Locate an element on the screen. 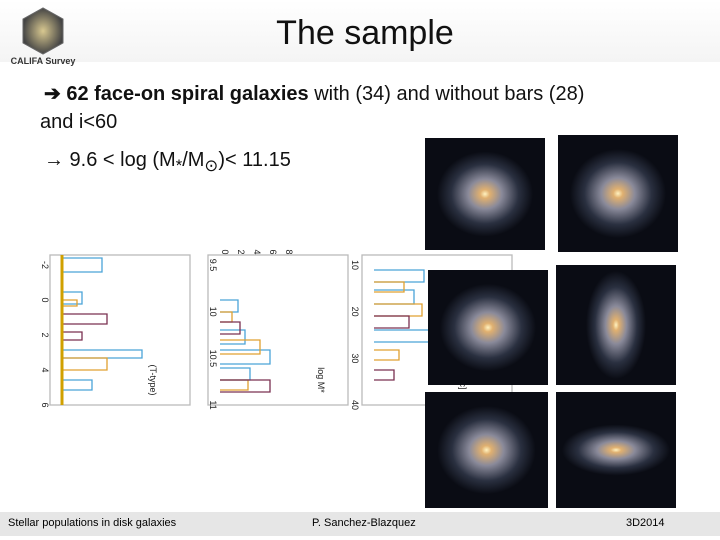 This screenshot has height=540, width=720. bullet: → 9.6 < log (M*/M⊙)< 11.15 is located at coordinates (167, 163).